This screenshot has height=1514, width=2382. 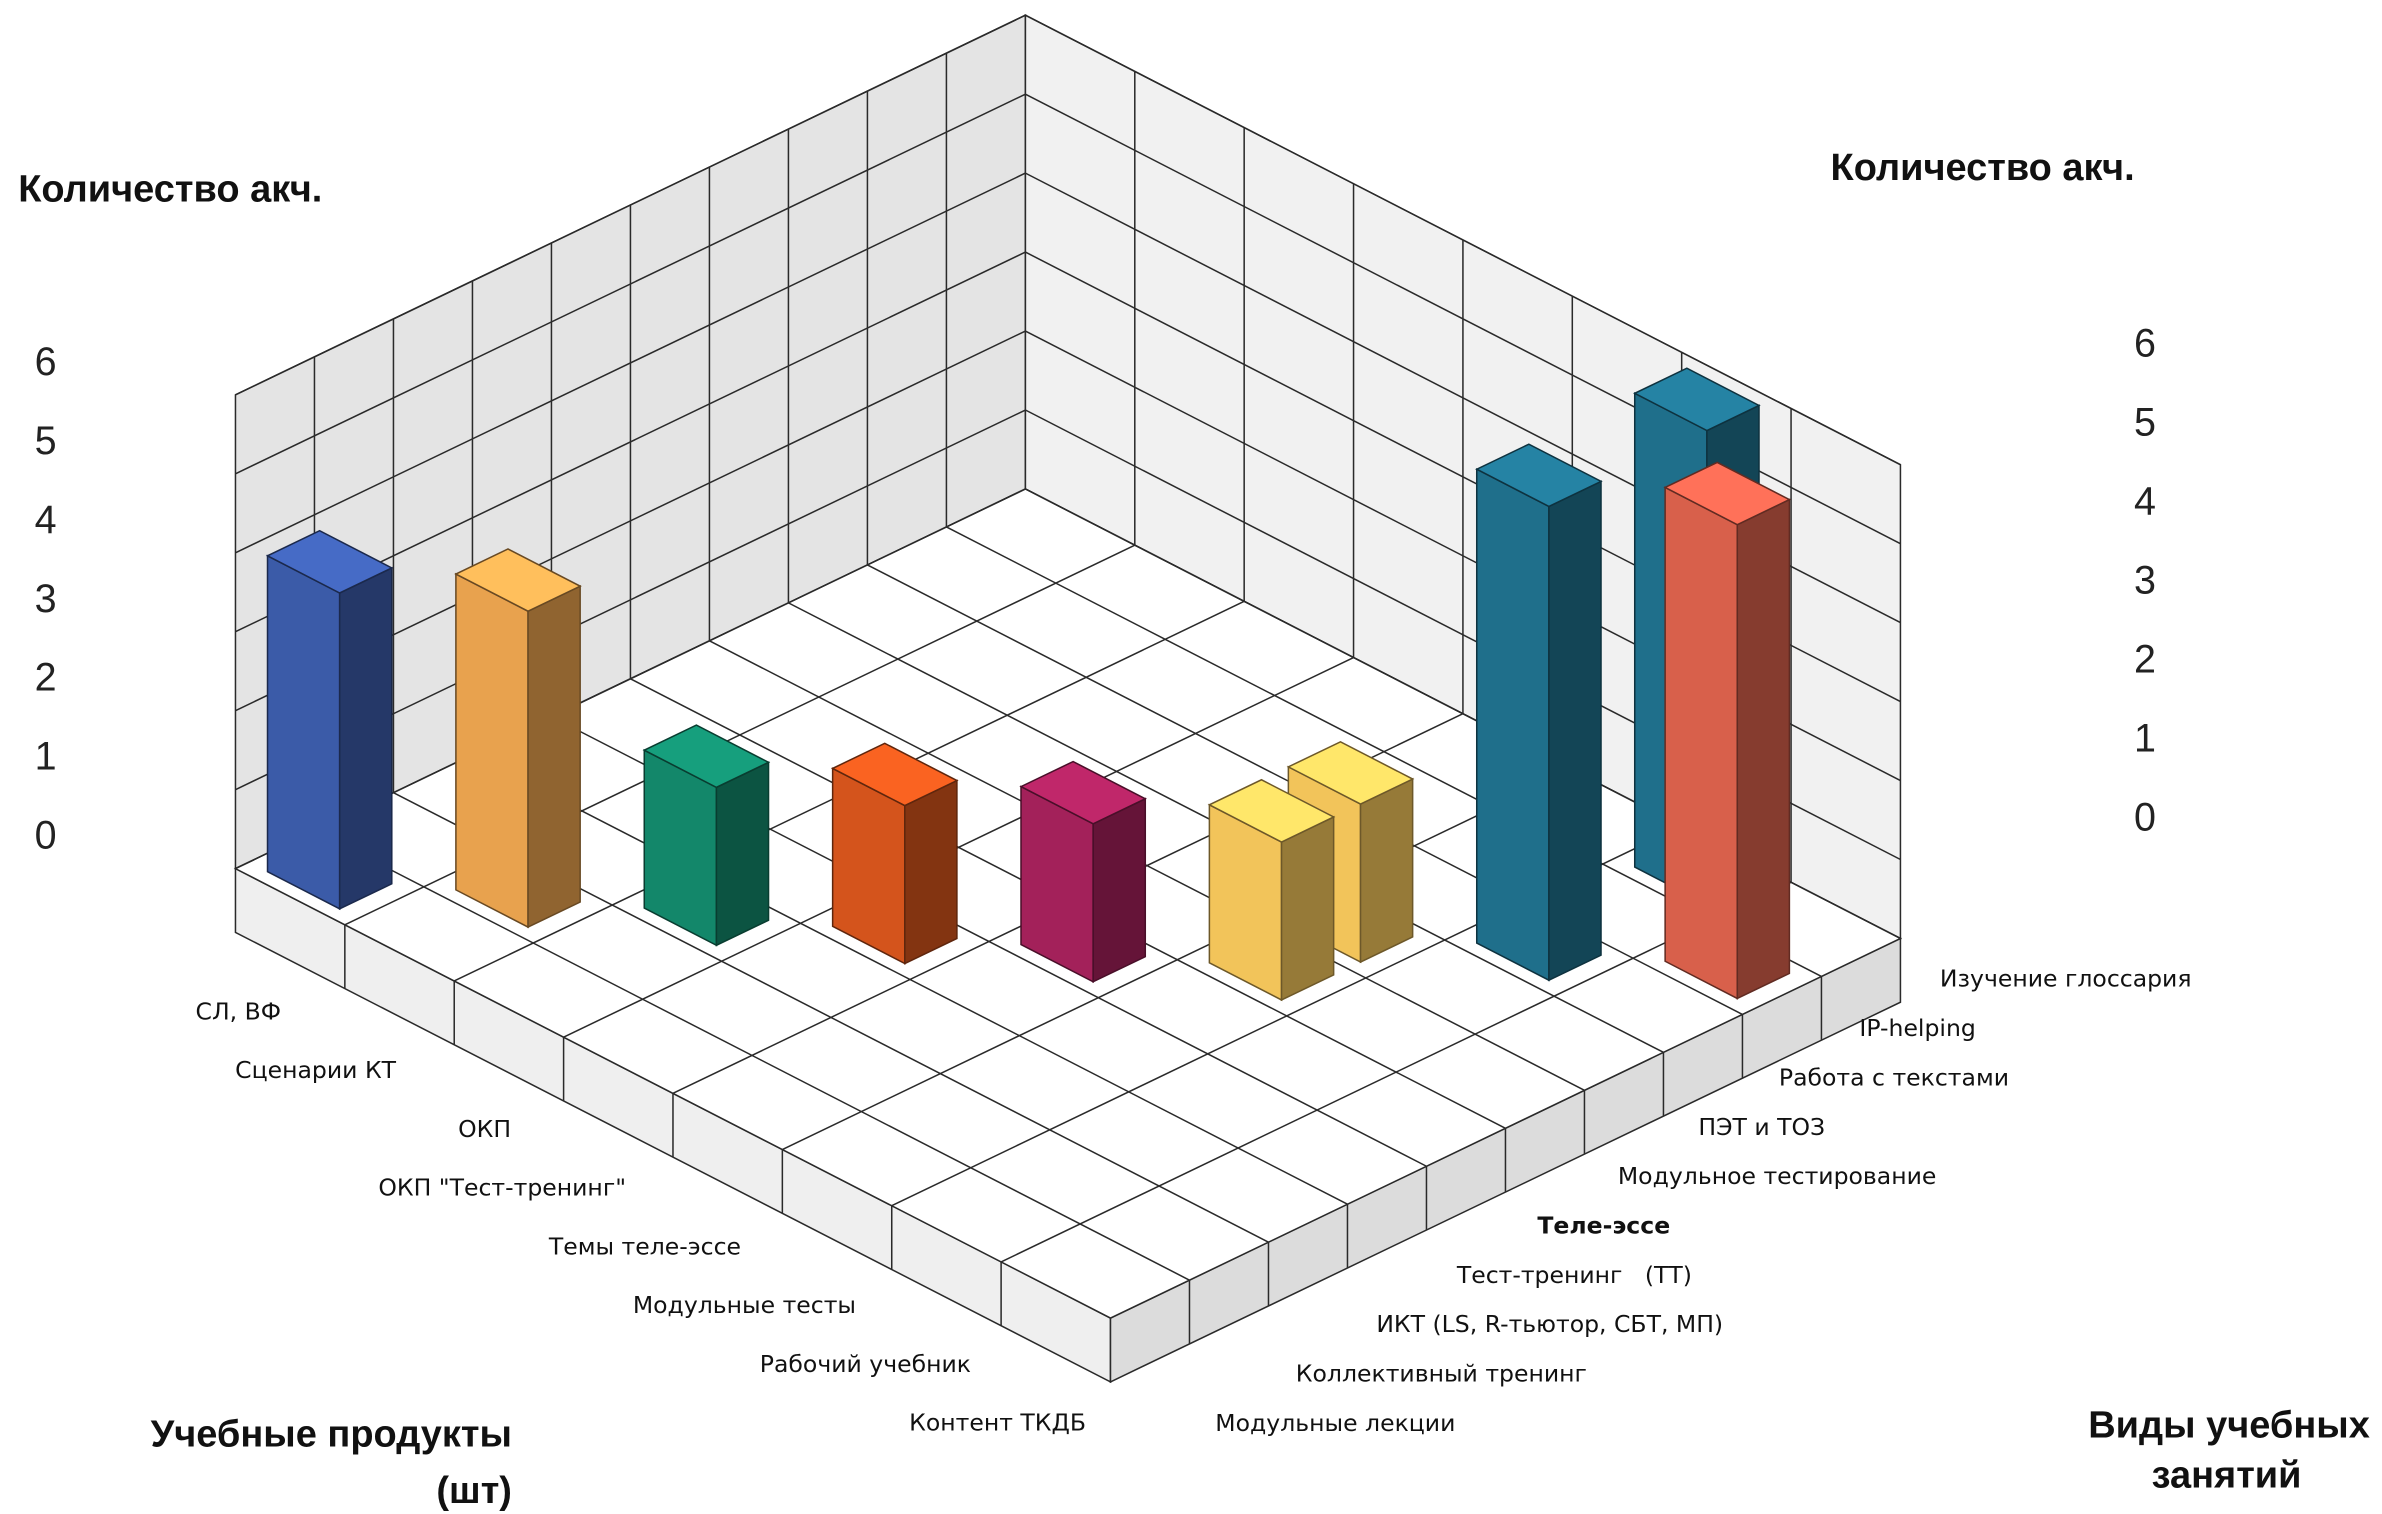 What do you see at coordinates (474, 1491) in the screenshot?
I see `x-axis-title: (шт)` at bounding box center [474, 1491].